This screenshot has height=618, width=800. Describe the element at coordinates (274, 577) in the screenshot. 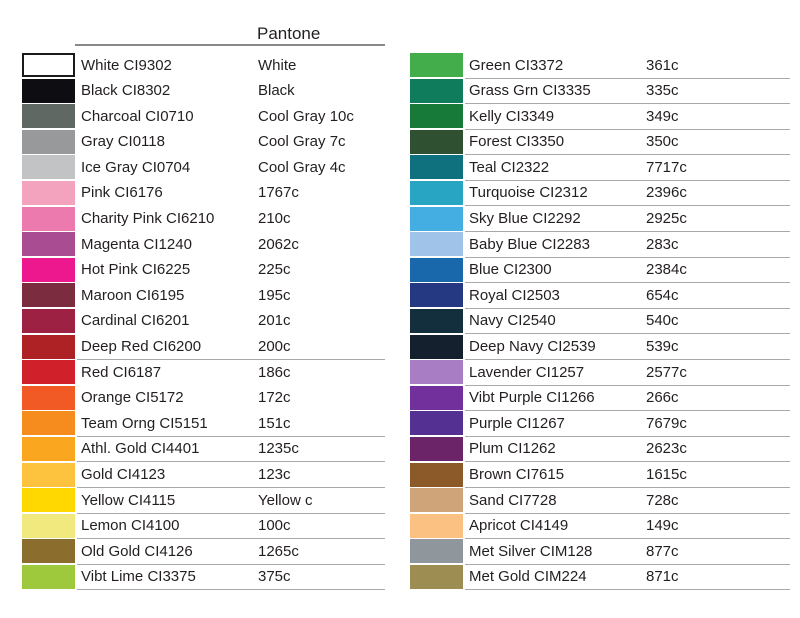

I see `pantone-value: 375c` at that location.